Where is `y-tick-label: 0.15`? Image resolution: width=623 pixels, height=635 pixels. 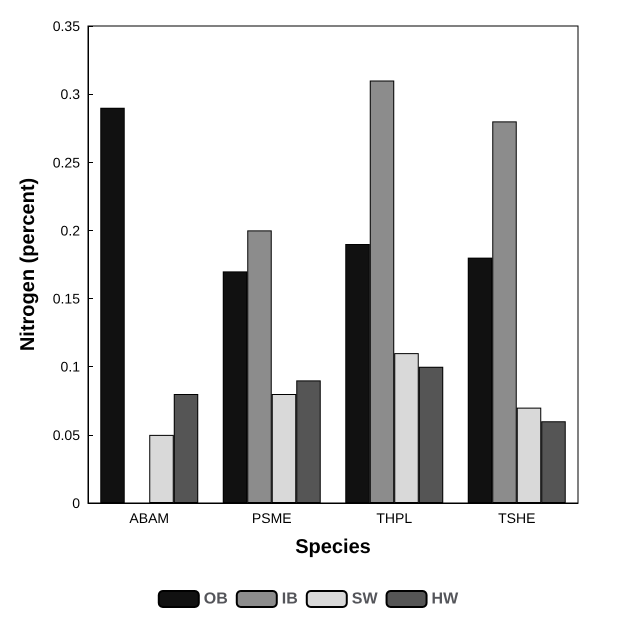
y-tick-label: 0.15 is located at coordinates (66, 298).